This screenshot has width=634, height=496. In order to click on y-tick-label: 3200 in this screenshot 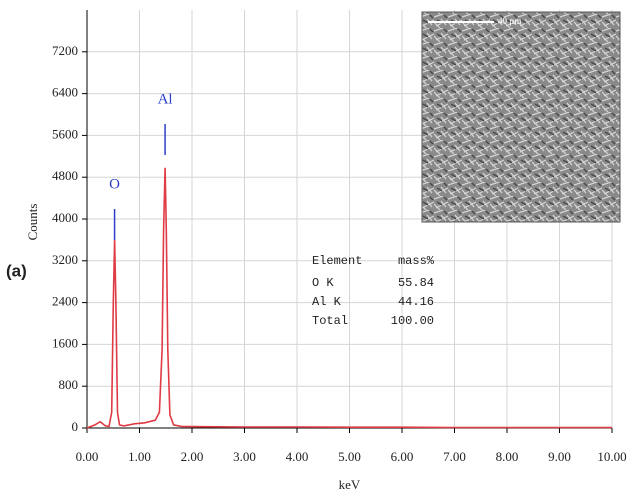, I will do `click(65, 259)`.